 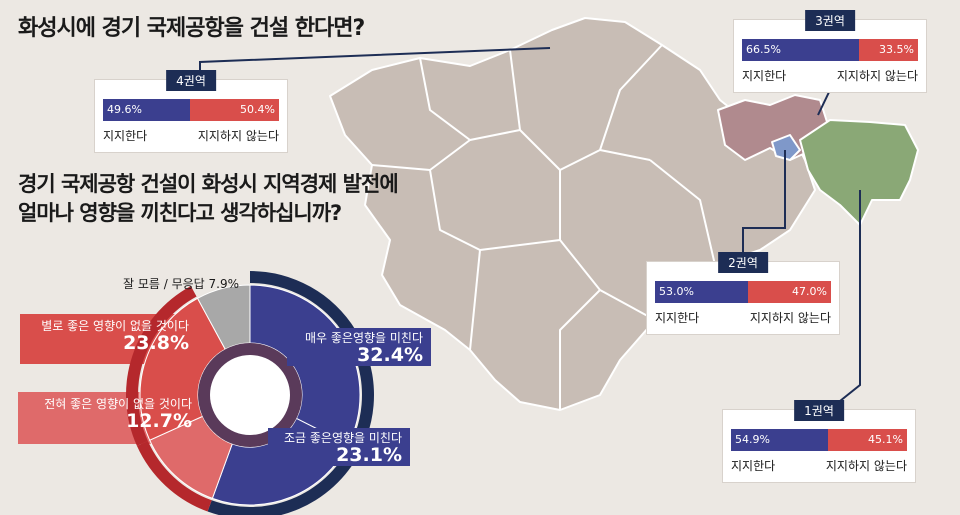 I want to click on oppose-segment: 50.4%, so click(x=234, y=110).